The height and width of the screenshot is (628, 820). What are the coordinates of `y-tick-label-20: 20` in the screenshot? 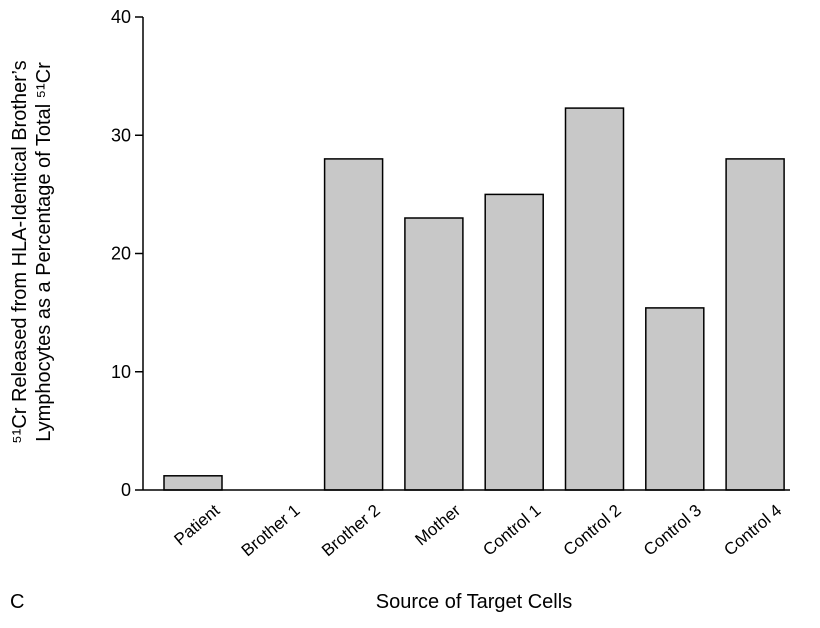 It's located at (121, 254).